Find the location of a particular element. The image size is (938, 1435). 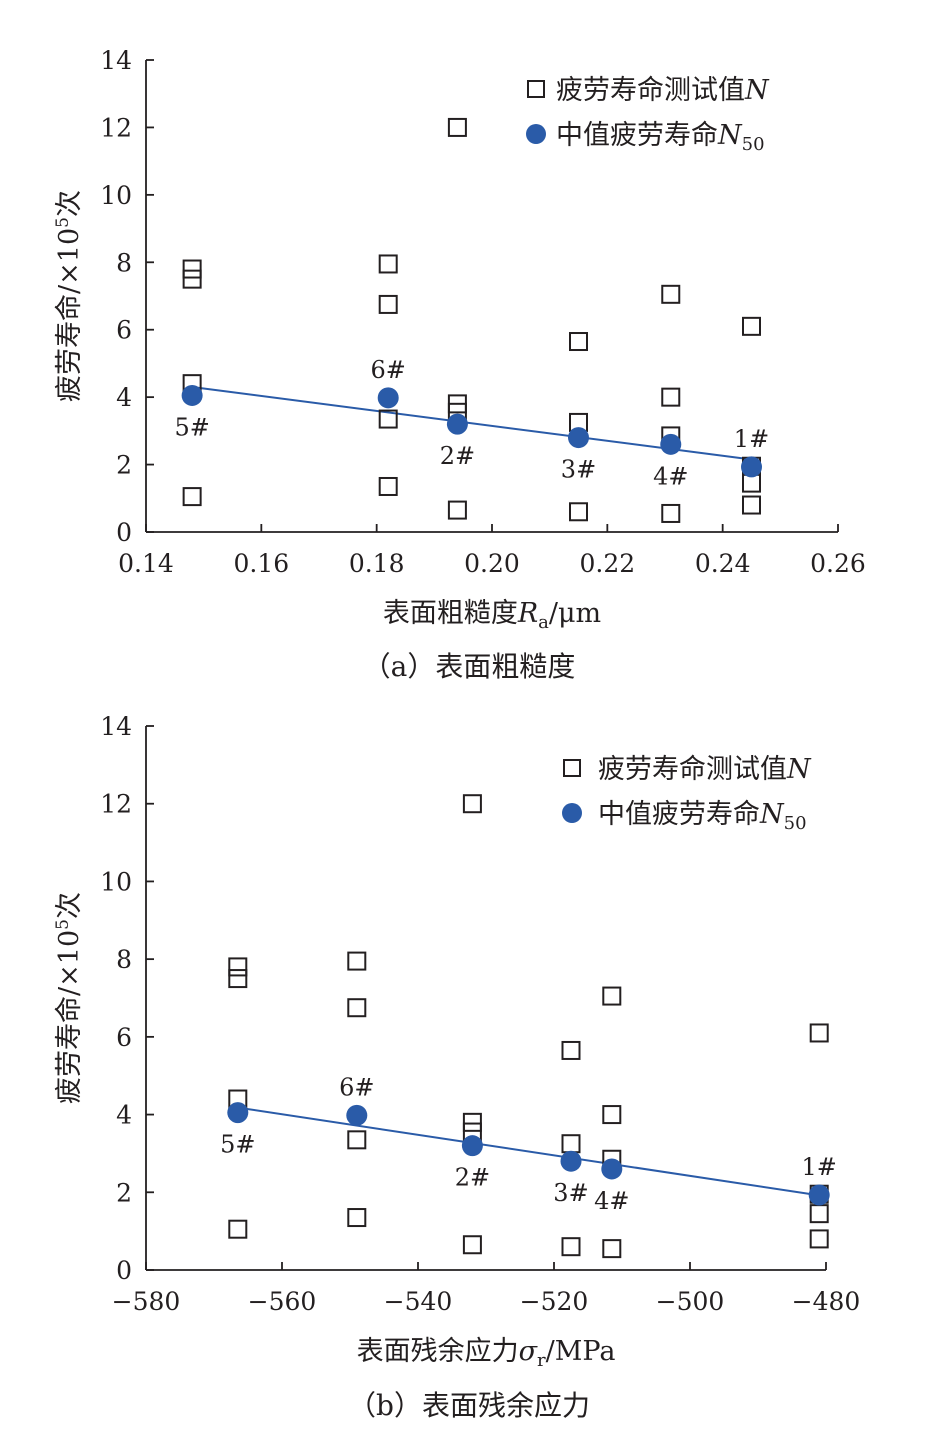

x-tick-label: −560 is located at coordinates (282, 1301).